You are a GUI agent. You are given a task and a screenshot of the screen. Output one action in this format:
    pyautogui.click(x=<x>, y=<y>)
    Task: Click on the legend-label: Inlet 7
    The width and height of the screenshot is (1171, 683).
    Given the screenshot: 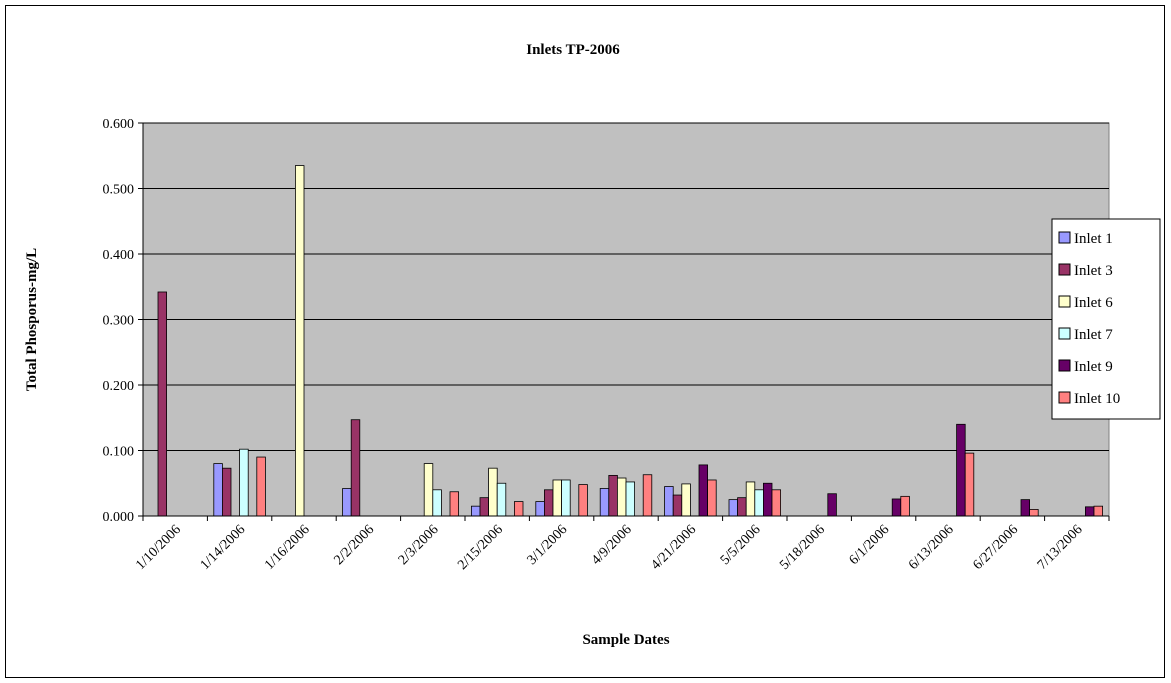 What is the action you would take?
    pyautogui.click(x=1093, y=335)
    